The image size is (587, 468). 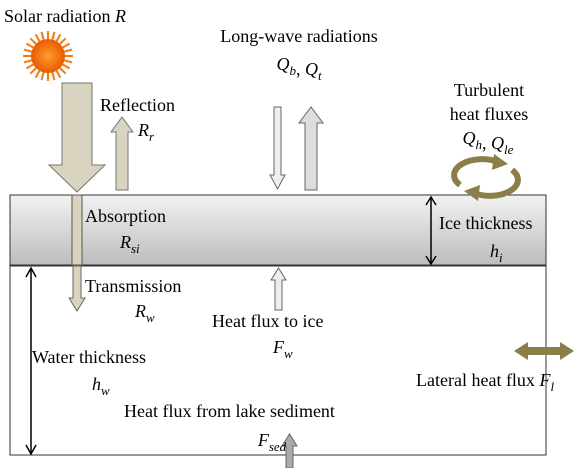 What do you see at coordinates (267, 321) in the screenshot?
I see `label: Heat flux to ice` at bounding box center [267, 321].